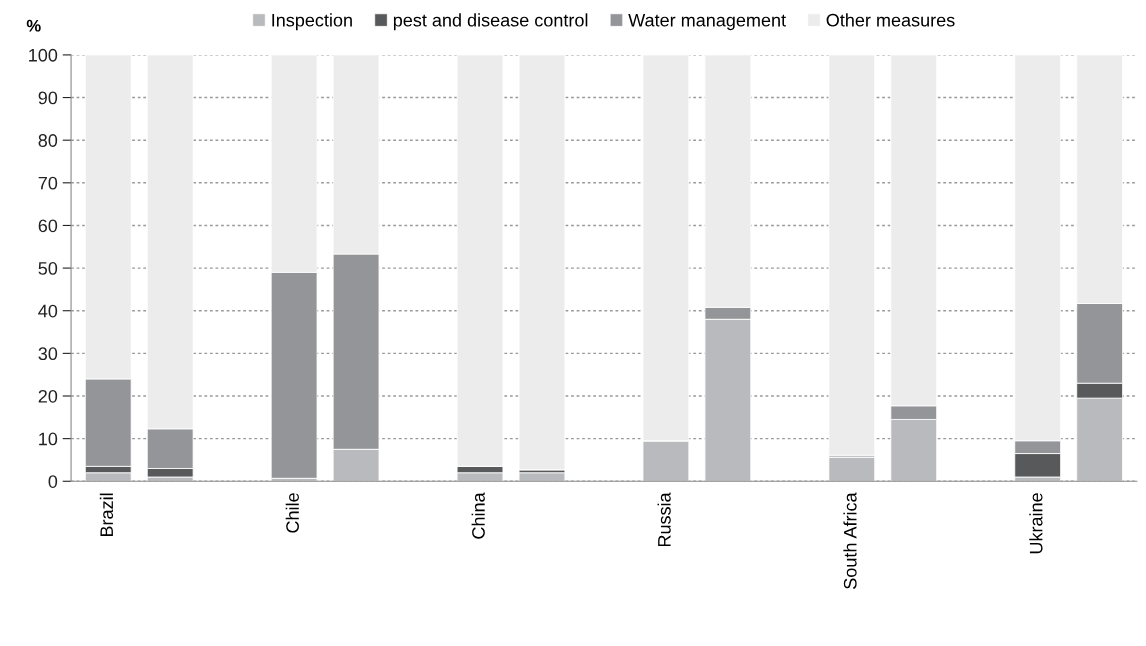  What do you see at coordinates (48, 354) in the screenshot?
I see `y-tick-label: 30` at bounding box center [48, 354].